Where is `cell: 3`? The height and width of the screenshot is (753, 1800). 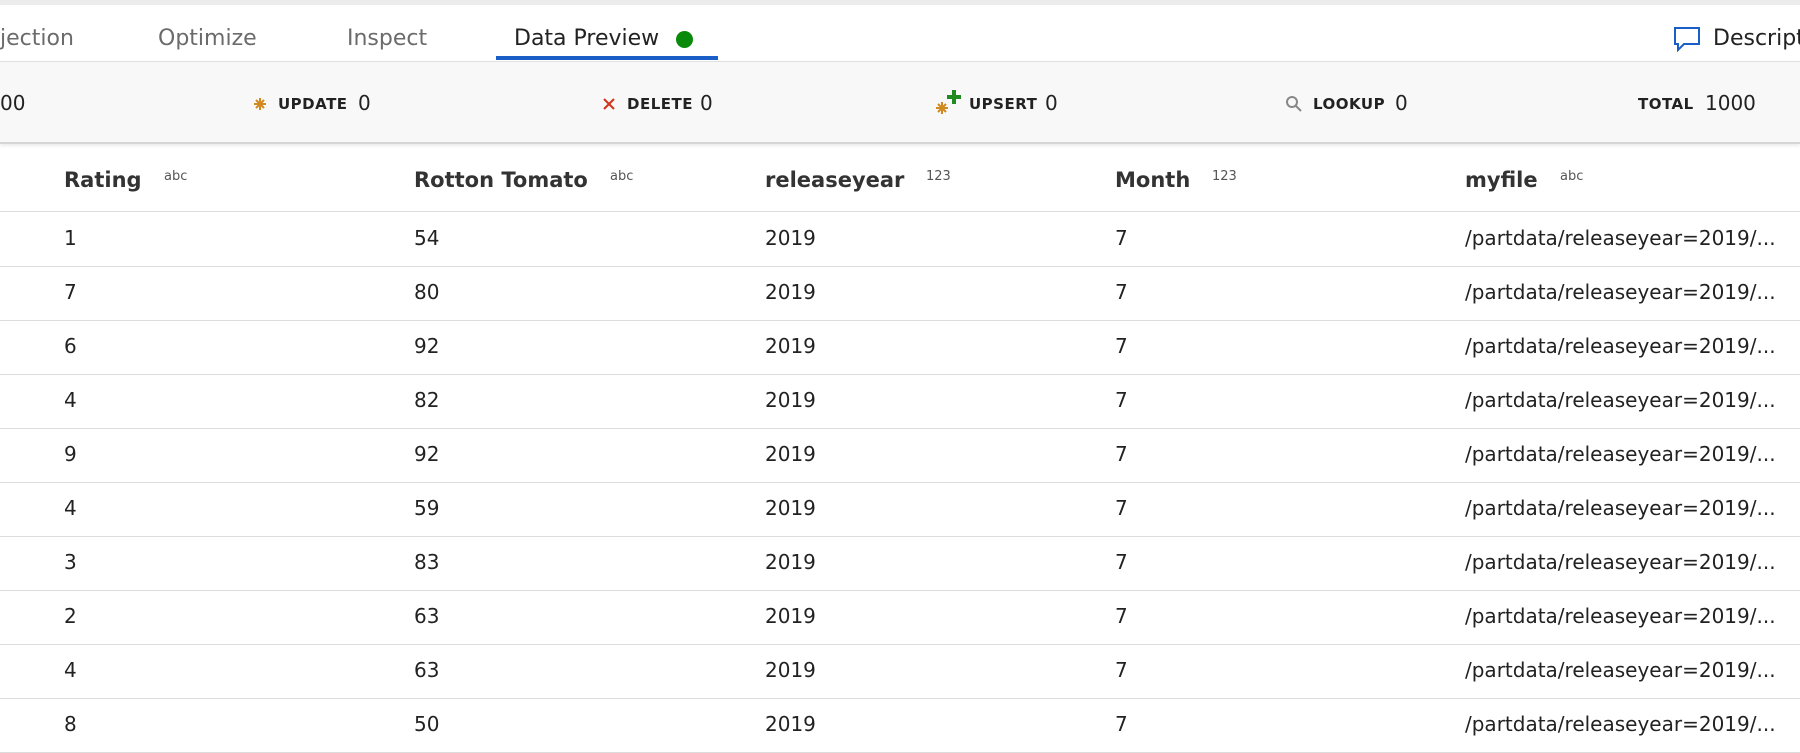
cell: 3 is located at coordinates (70, 562).